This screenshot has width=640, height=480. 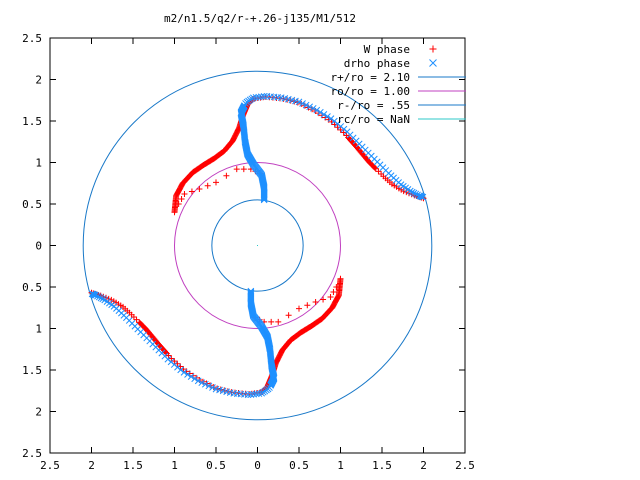 What do you see at coordinates (370, 91) in the screenshot?
I see `legend-label: ro/ro = 1.00` at bounding box center [370, 91].